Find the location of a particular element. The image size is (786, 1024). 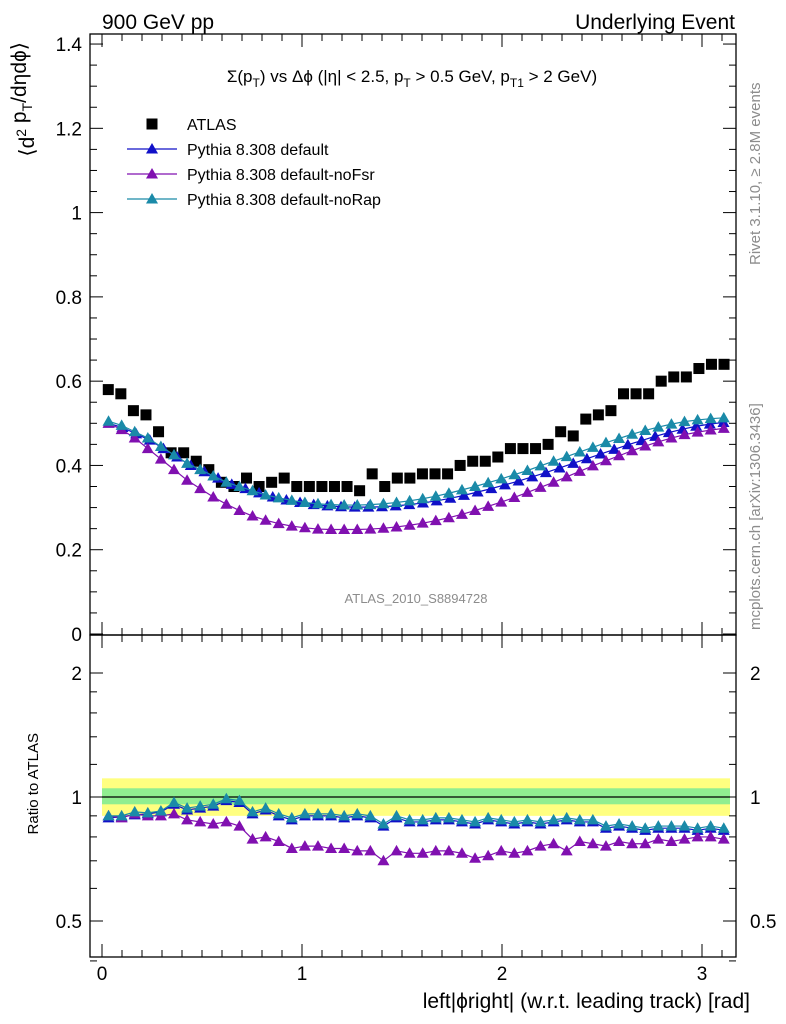

main-plot-data is located at coordinates (416, 446).